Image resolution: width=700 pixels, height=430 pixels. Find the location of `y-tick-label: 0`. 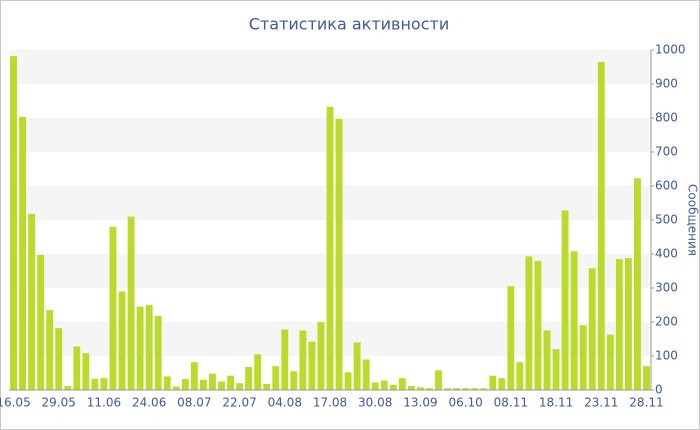

y-tick-label: 0 is located at coordinates (659, 390).